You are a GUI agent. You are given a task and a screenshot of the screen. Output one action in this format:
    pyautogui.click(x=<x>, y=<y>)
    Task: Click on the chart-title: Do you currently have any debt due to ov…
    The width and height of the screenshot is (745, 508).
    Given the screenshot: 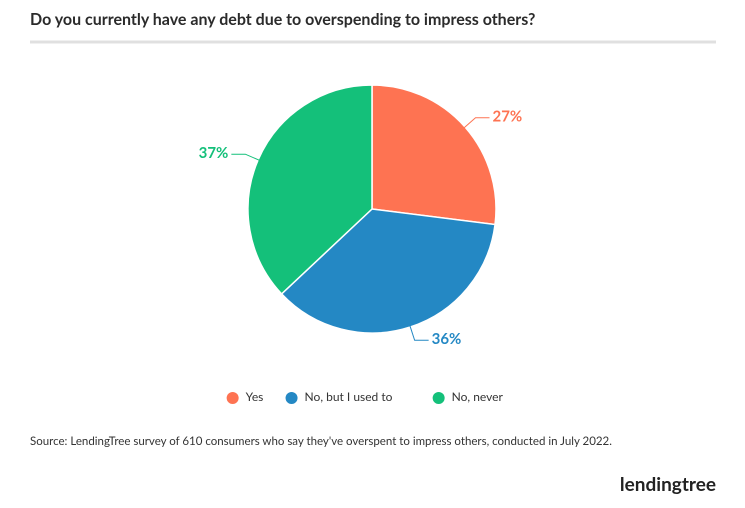 What is the action you would take?
    pyautogui.click(x=282, y=19)
    